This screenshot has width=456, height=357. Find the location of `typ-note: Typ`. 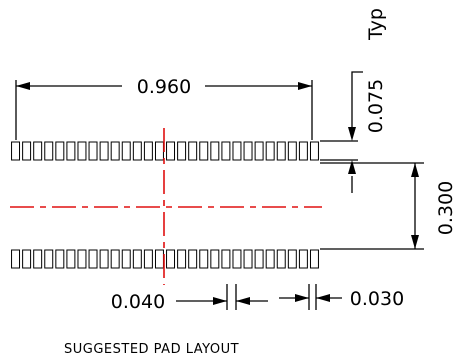

typ-note: Typ is located at coordinates (376, 24).